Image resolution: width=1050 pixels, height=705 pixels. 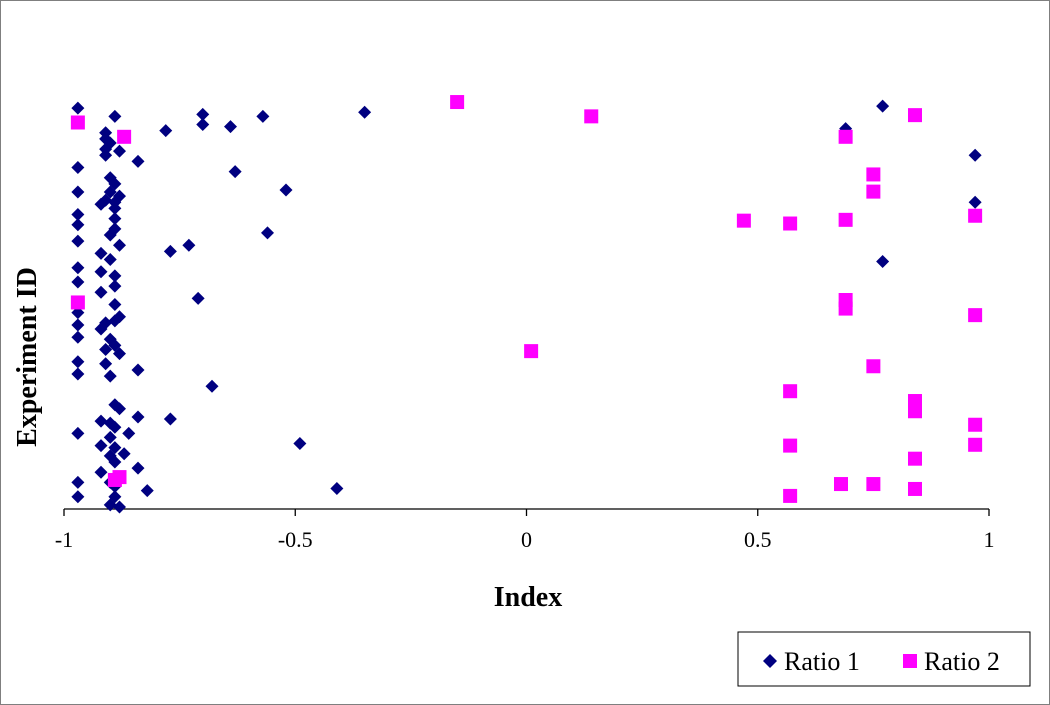 I want to click on x-tick-label: 1, so click(x=989, y=539).